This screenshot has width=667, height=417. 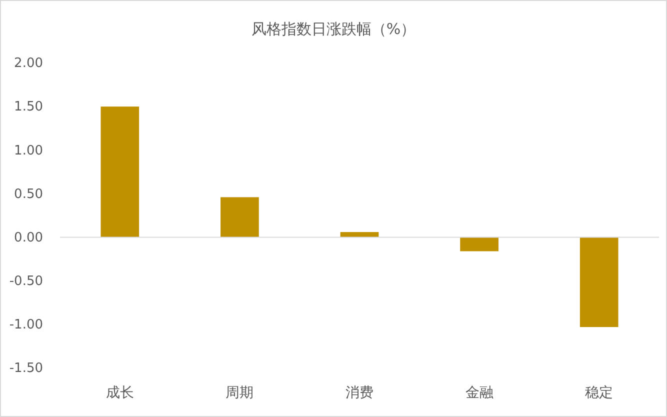 What do you see at coordinates (28, 194) in the screenshot?
I see `y-tick-label: 0.50` at bounding box center [28, 194].